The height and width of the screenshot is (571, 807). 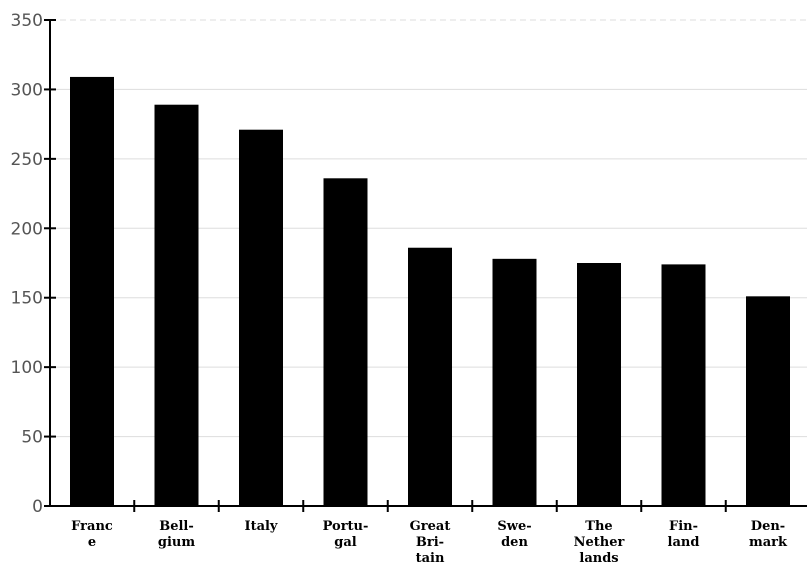 What do you see at coordinates (598, 526) in the screenshot?
I see `x-tick-label-line: The` at bounding box center [598, 526].